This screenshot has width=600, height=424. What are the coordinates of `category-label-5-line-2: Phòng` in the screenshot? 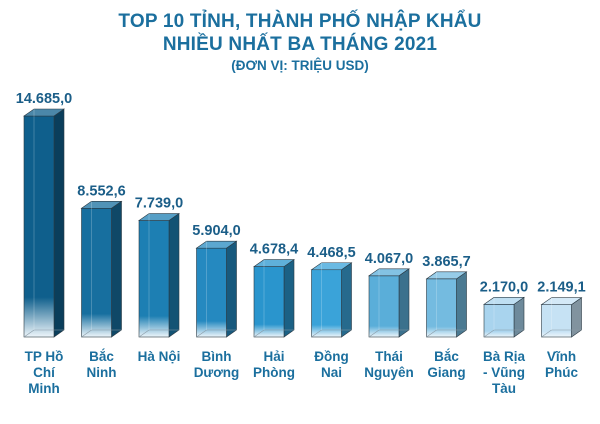 It's located at (274, 372).